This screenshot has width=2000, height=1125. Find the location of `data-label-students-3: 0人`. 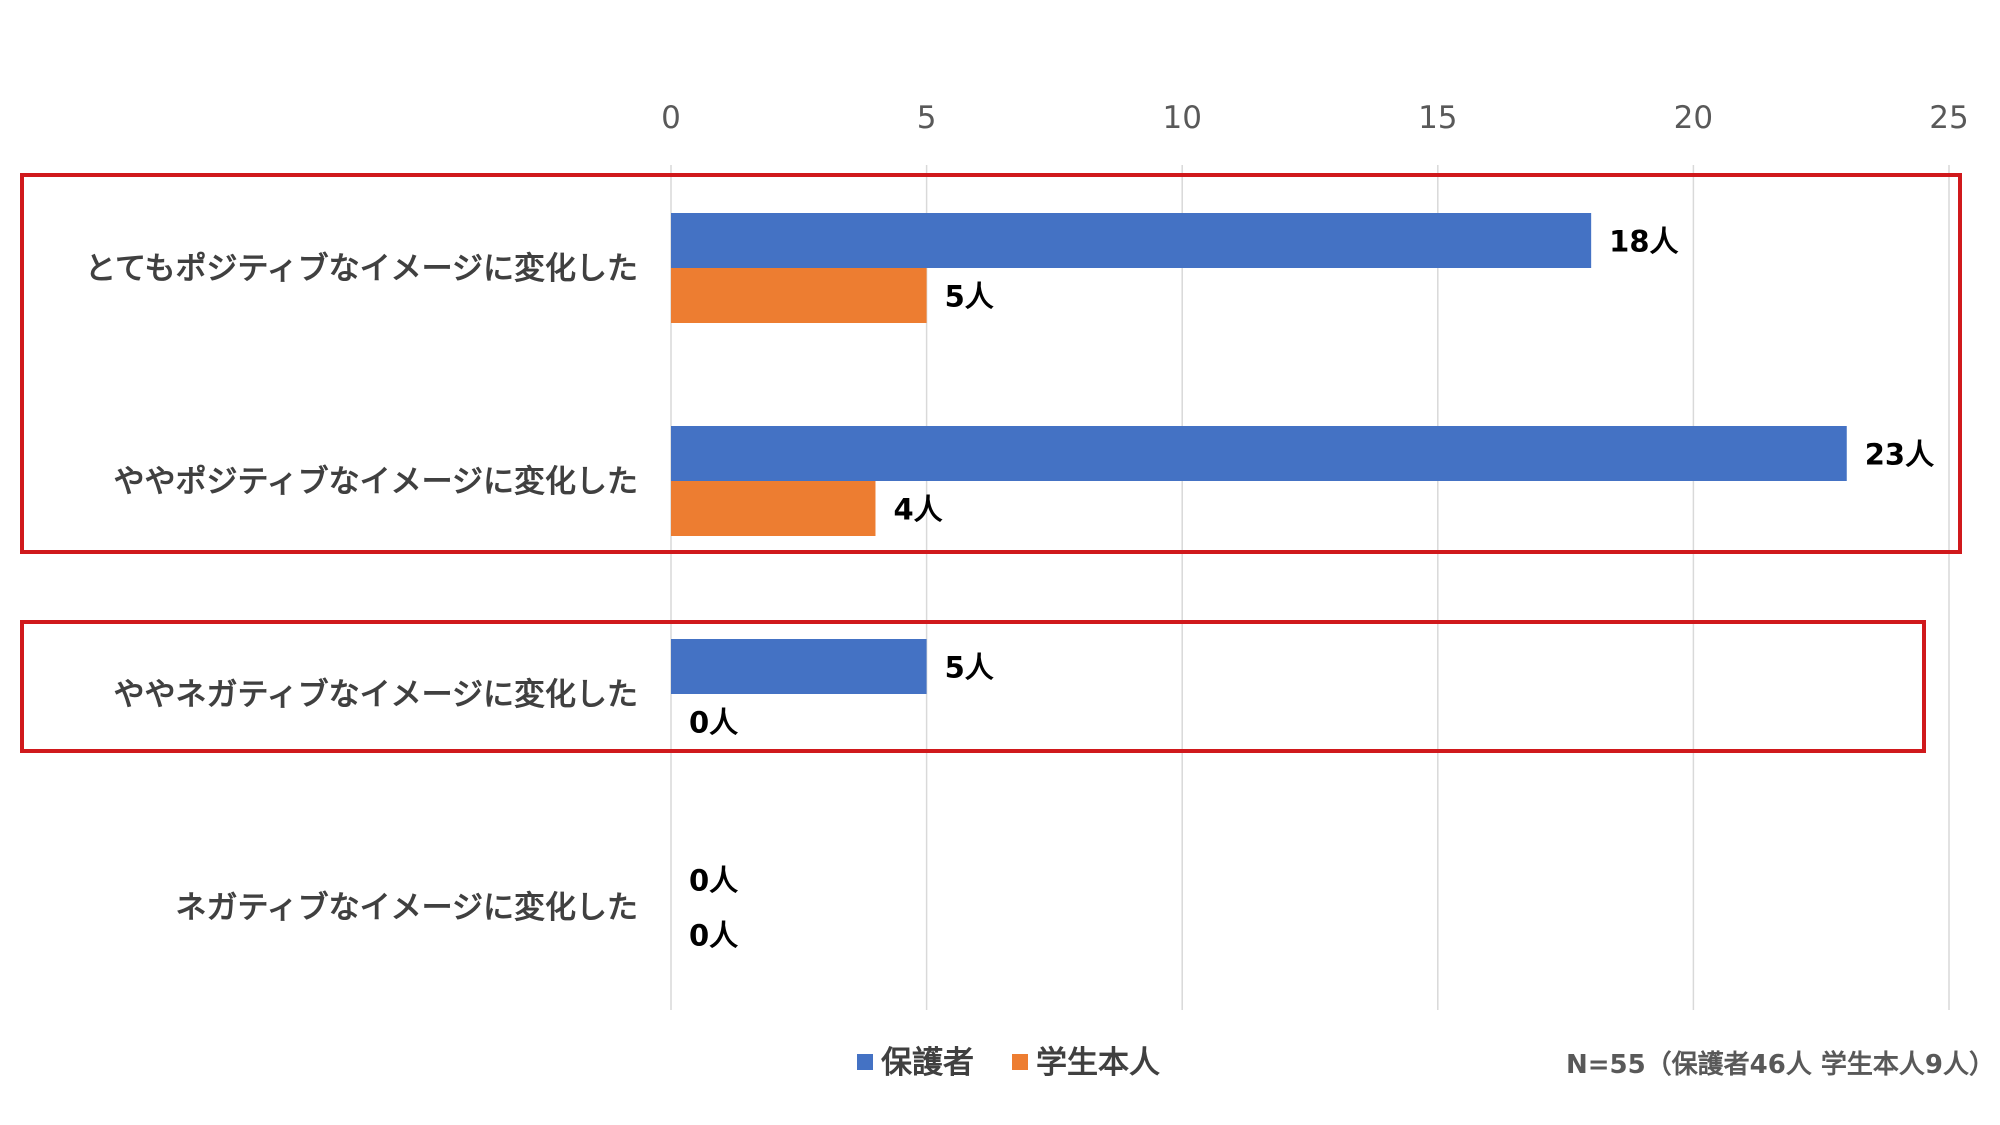

data-label-students-3: 0人 is located at coordinates (713, 936).